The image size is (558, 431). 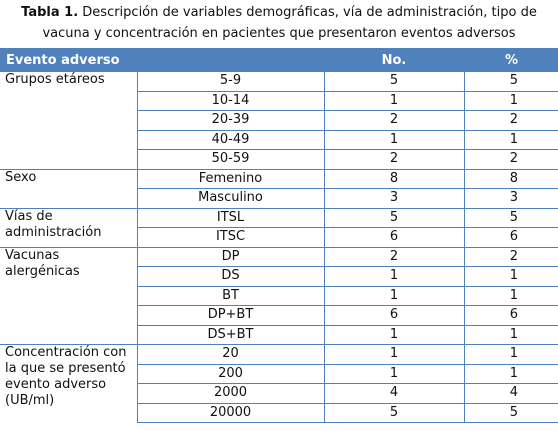 I want to click on table-row: 200 1 1, so click(x=279, y=373).